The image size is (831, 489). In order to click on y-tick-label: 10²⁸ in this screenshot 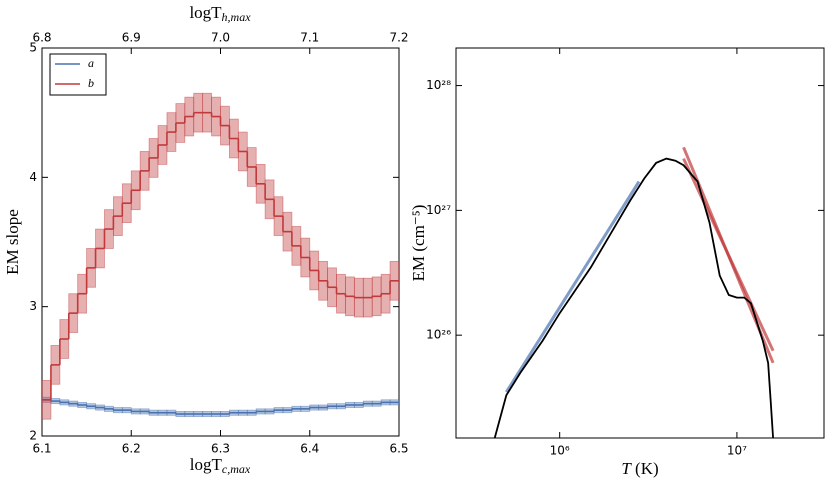, I will do `click(438, 85)`.